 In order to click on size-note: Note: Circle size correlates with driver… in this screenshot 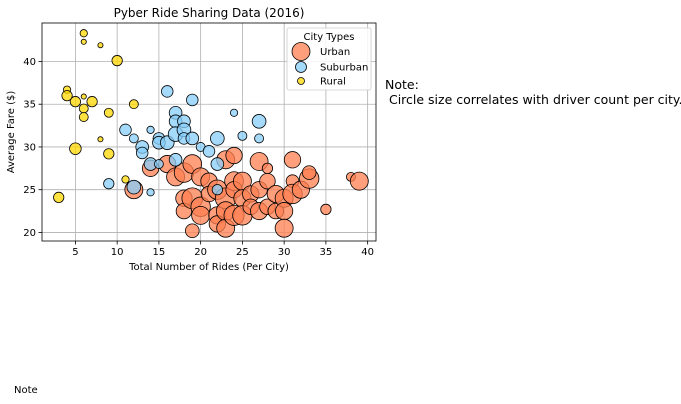, I will do `click(533, 92)`.